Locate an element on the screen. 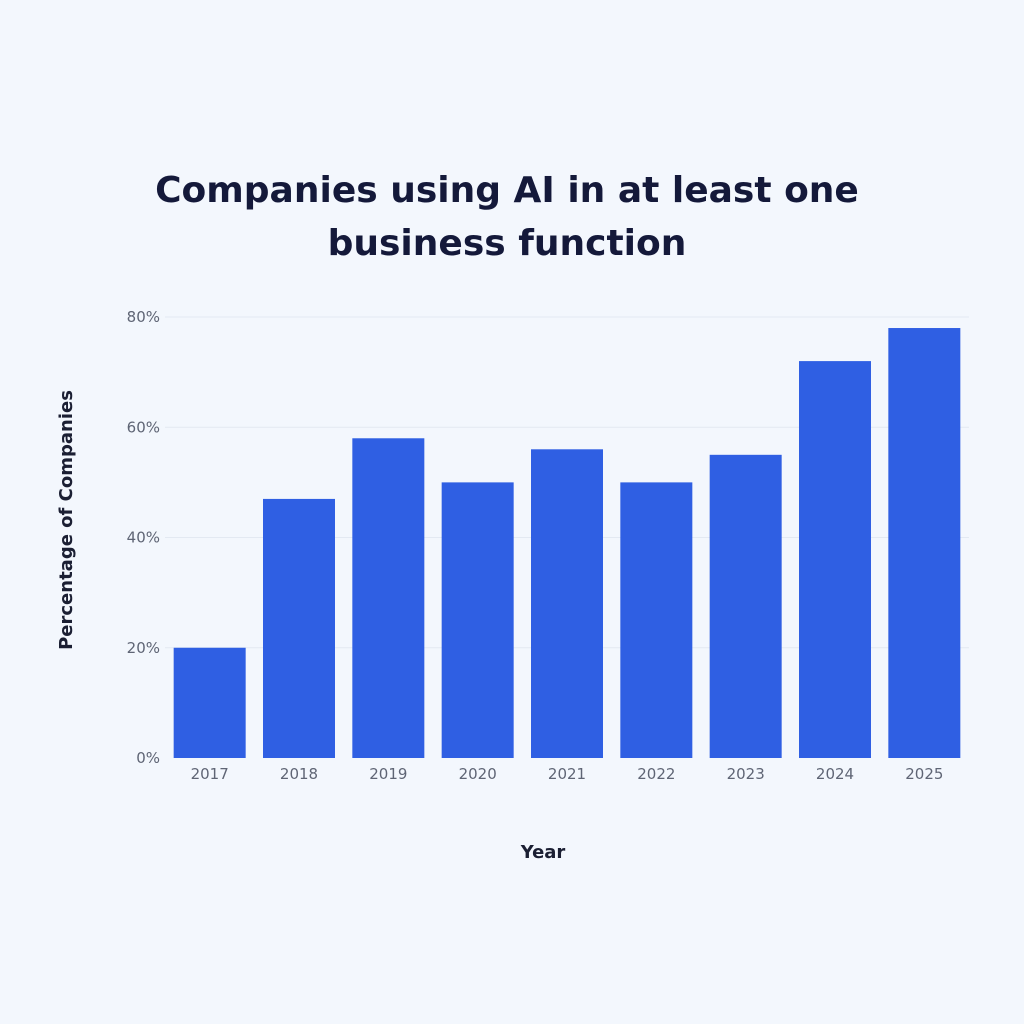  x-tick-label: 2020 is located at coordinates (478, 774).